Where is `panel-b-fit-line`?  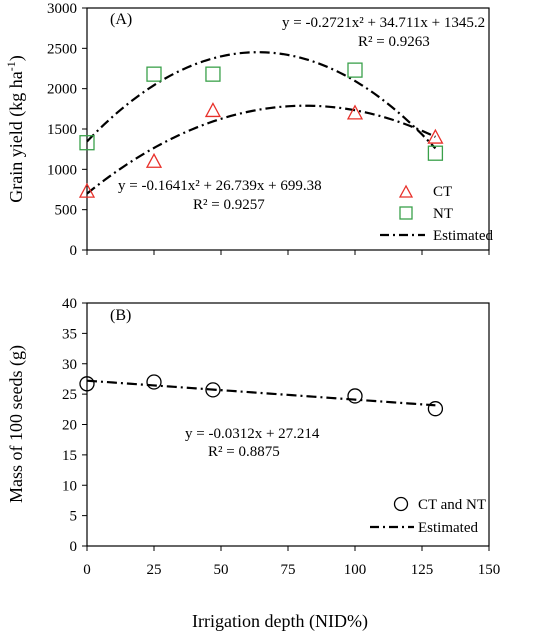 panel-b-fit-line is located at coordinates (261, 393).